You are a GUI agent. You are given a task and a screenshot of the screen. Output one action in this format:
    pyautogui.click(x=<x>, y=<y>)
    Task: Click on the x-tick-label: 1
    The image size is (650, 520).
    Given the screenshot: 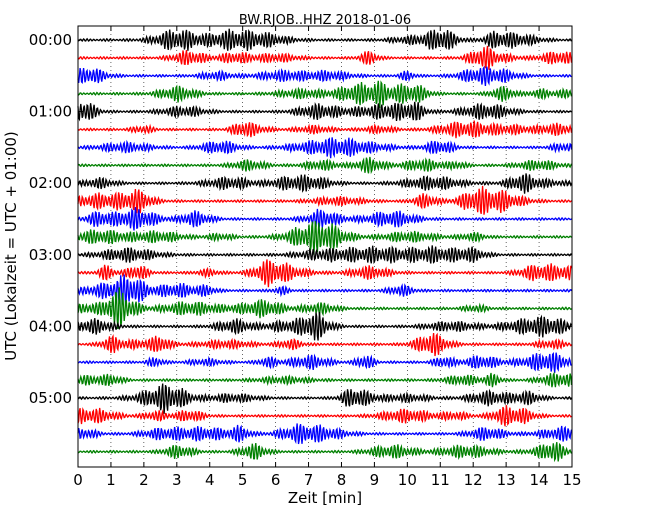 What is the action you would take?
    pyautogui.click(x=111, y=480)
    